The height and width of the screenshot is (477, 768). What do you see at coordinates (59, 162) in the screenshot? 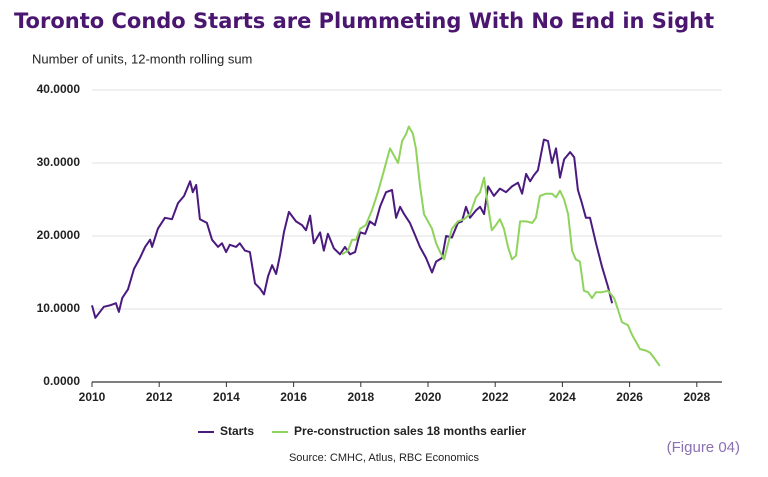
I see `y-tick-label: 30.0000` at bounding box center [59, 162].